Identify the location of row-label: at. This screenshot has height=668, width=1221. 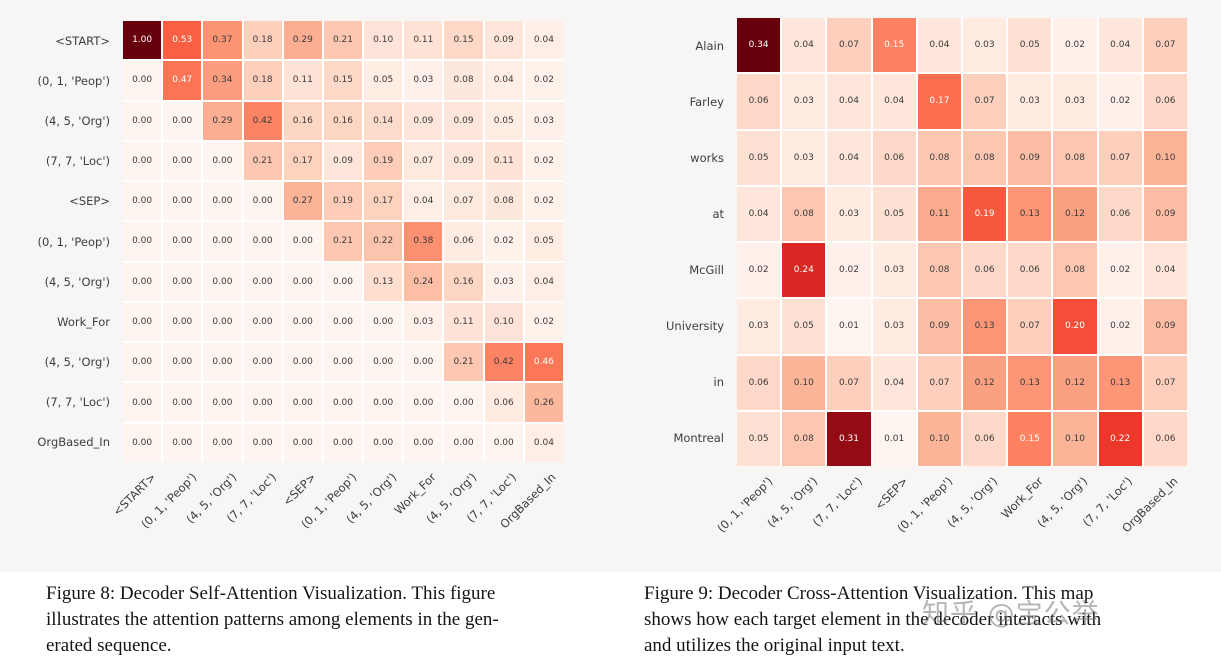
(718, 214).